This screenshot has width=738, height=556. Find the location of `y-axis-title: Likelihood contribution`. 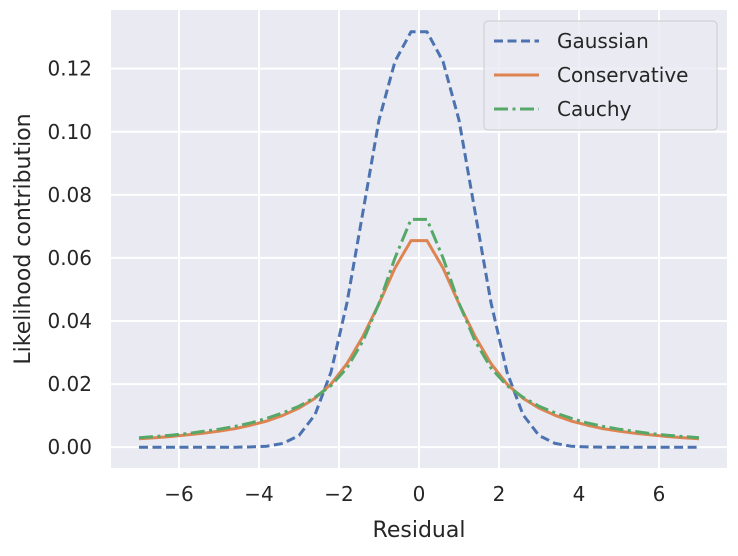

y-axis-title: Likelihood contribution is located at coordinates (23, 238).